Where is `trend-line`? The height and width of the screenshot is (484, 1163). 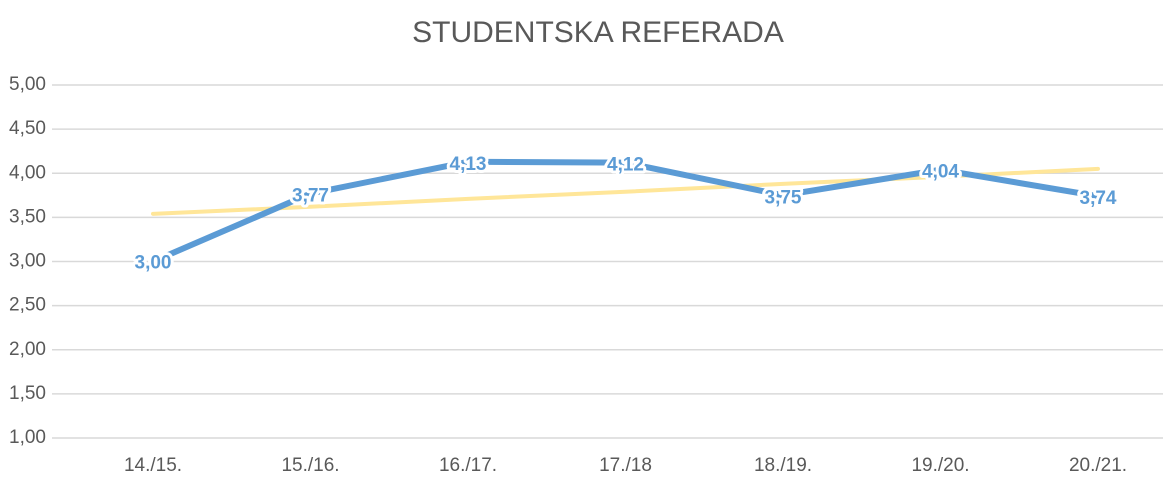
trend-line is located at coordinates (625, 191).